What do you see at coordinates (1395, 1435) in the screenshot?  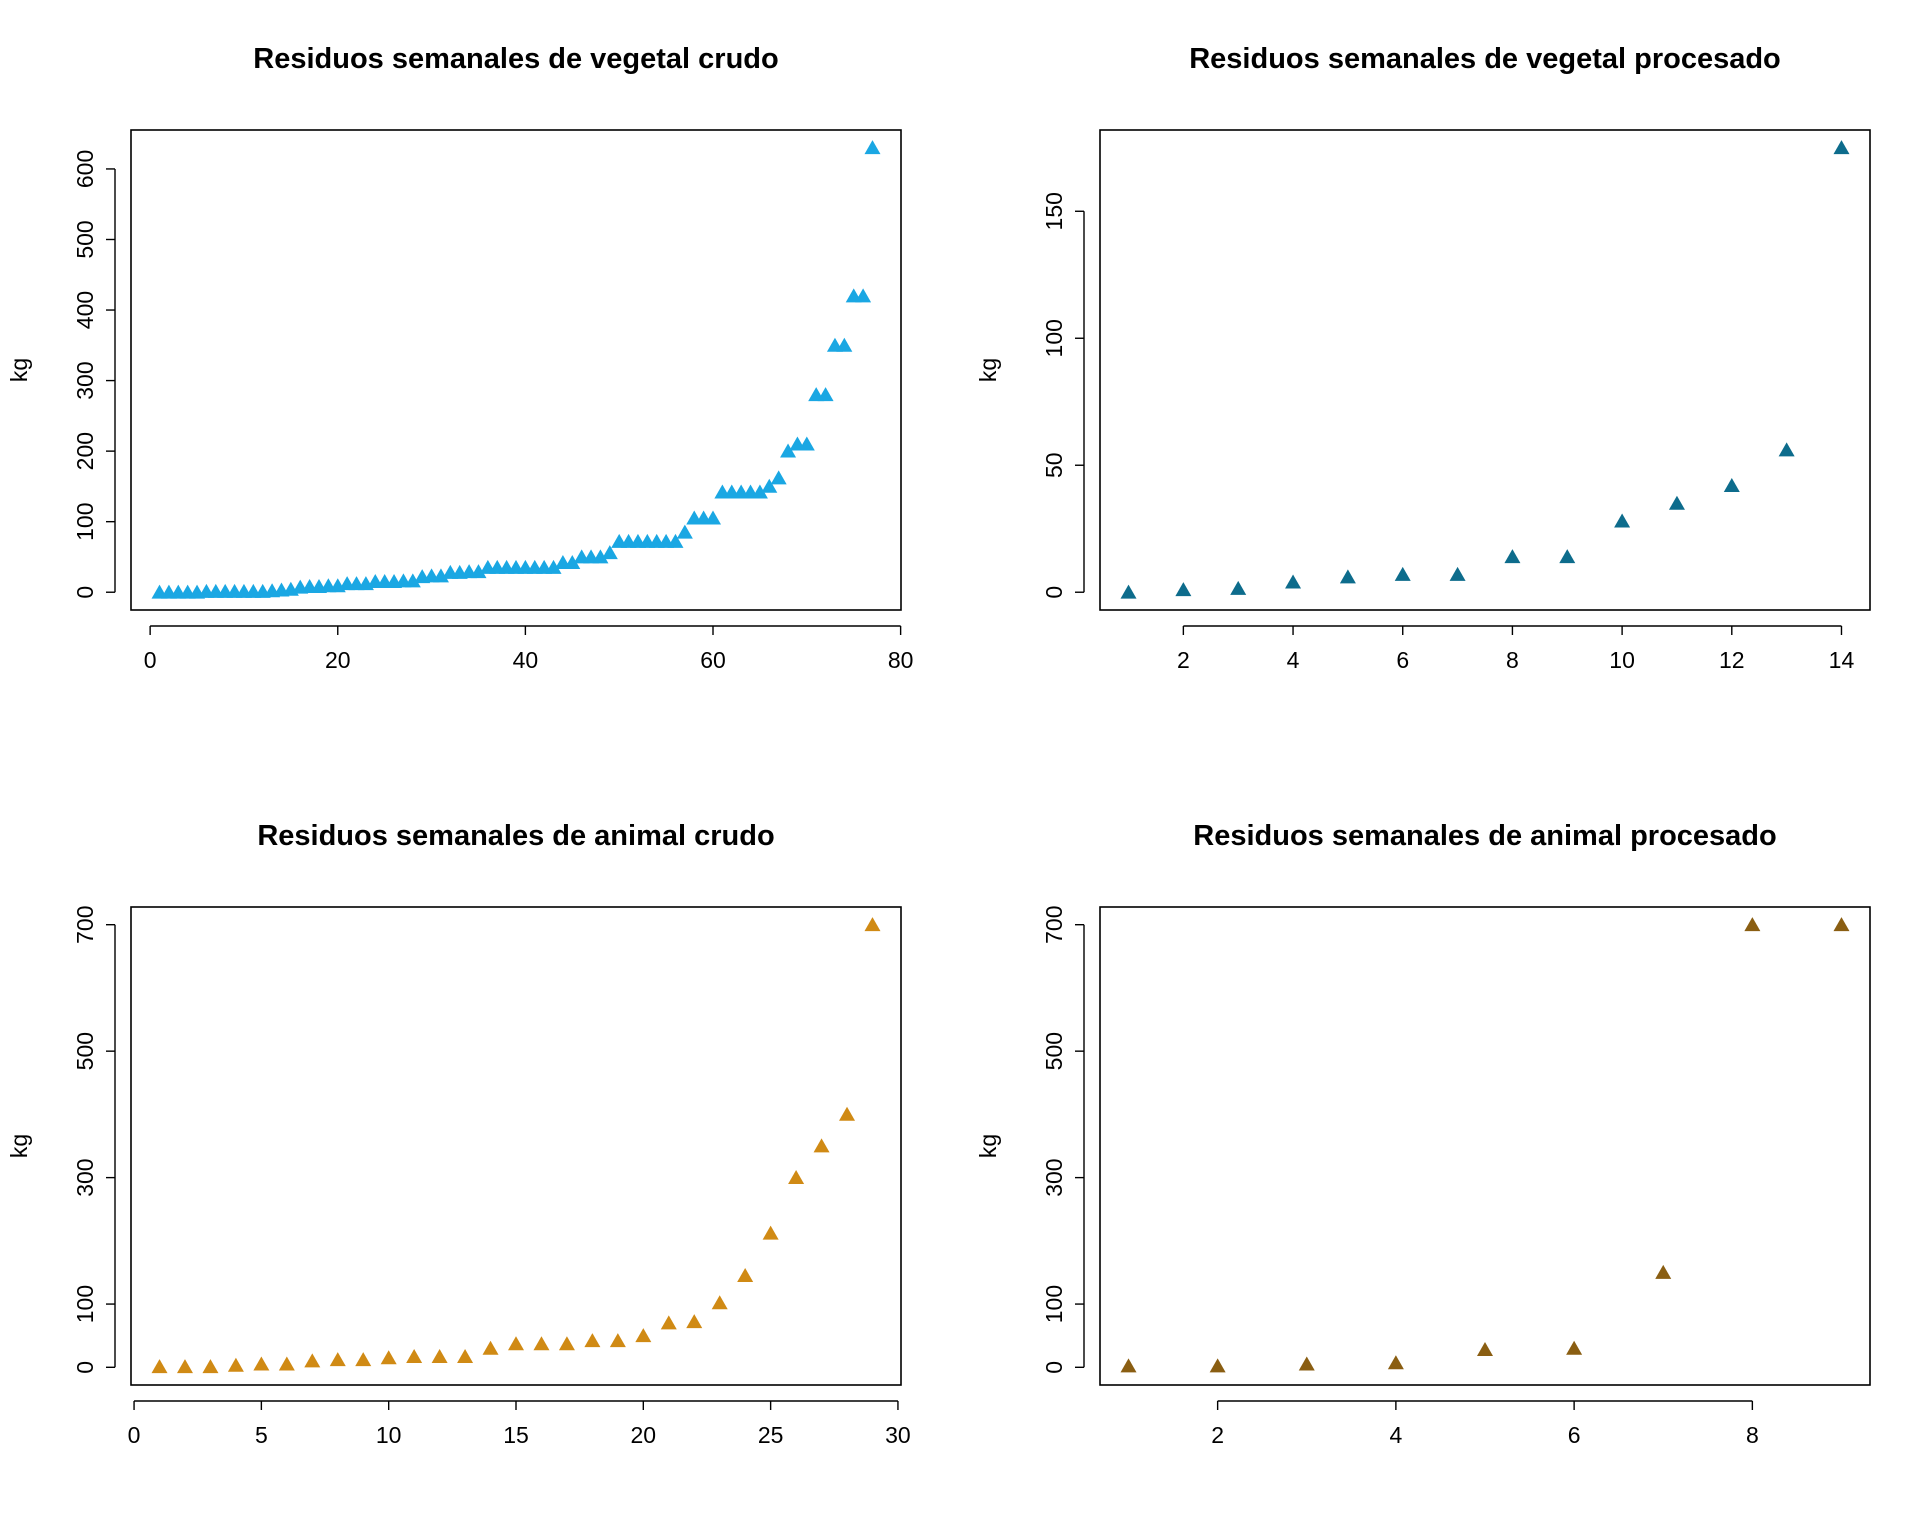 I see `x-tick-label: 4` at bounding box center [1395, 1435].